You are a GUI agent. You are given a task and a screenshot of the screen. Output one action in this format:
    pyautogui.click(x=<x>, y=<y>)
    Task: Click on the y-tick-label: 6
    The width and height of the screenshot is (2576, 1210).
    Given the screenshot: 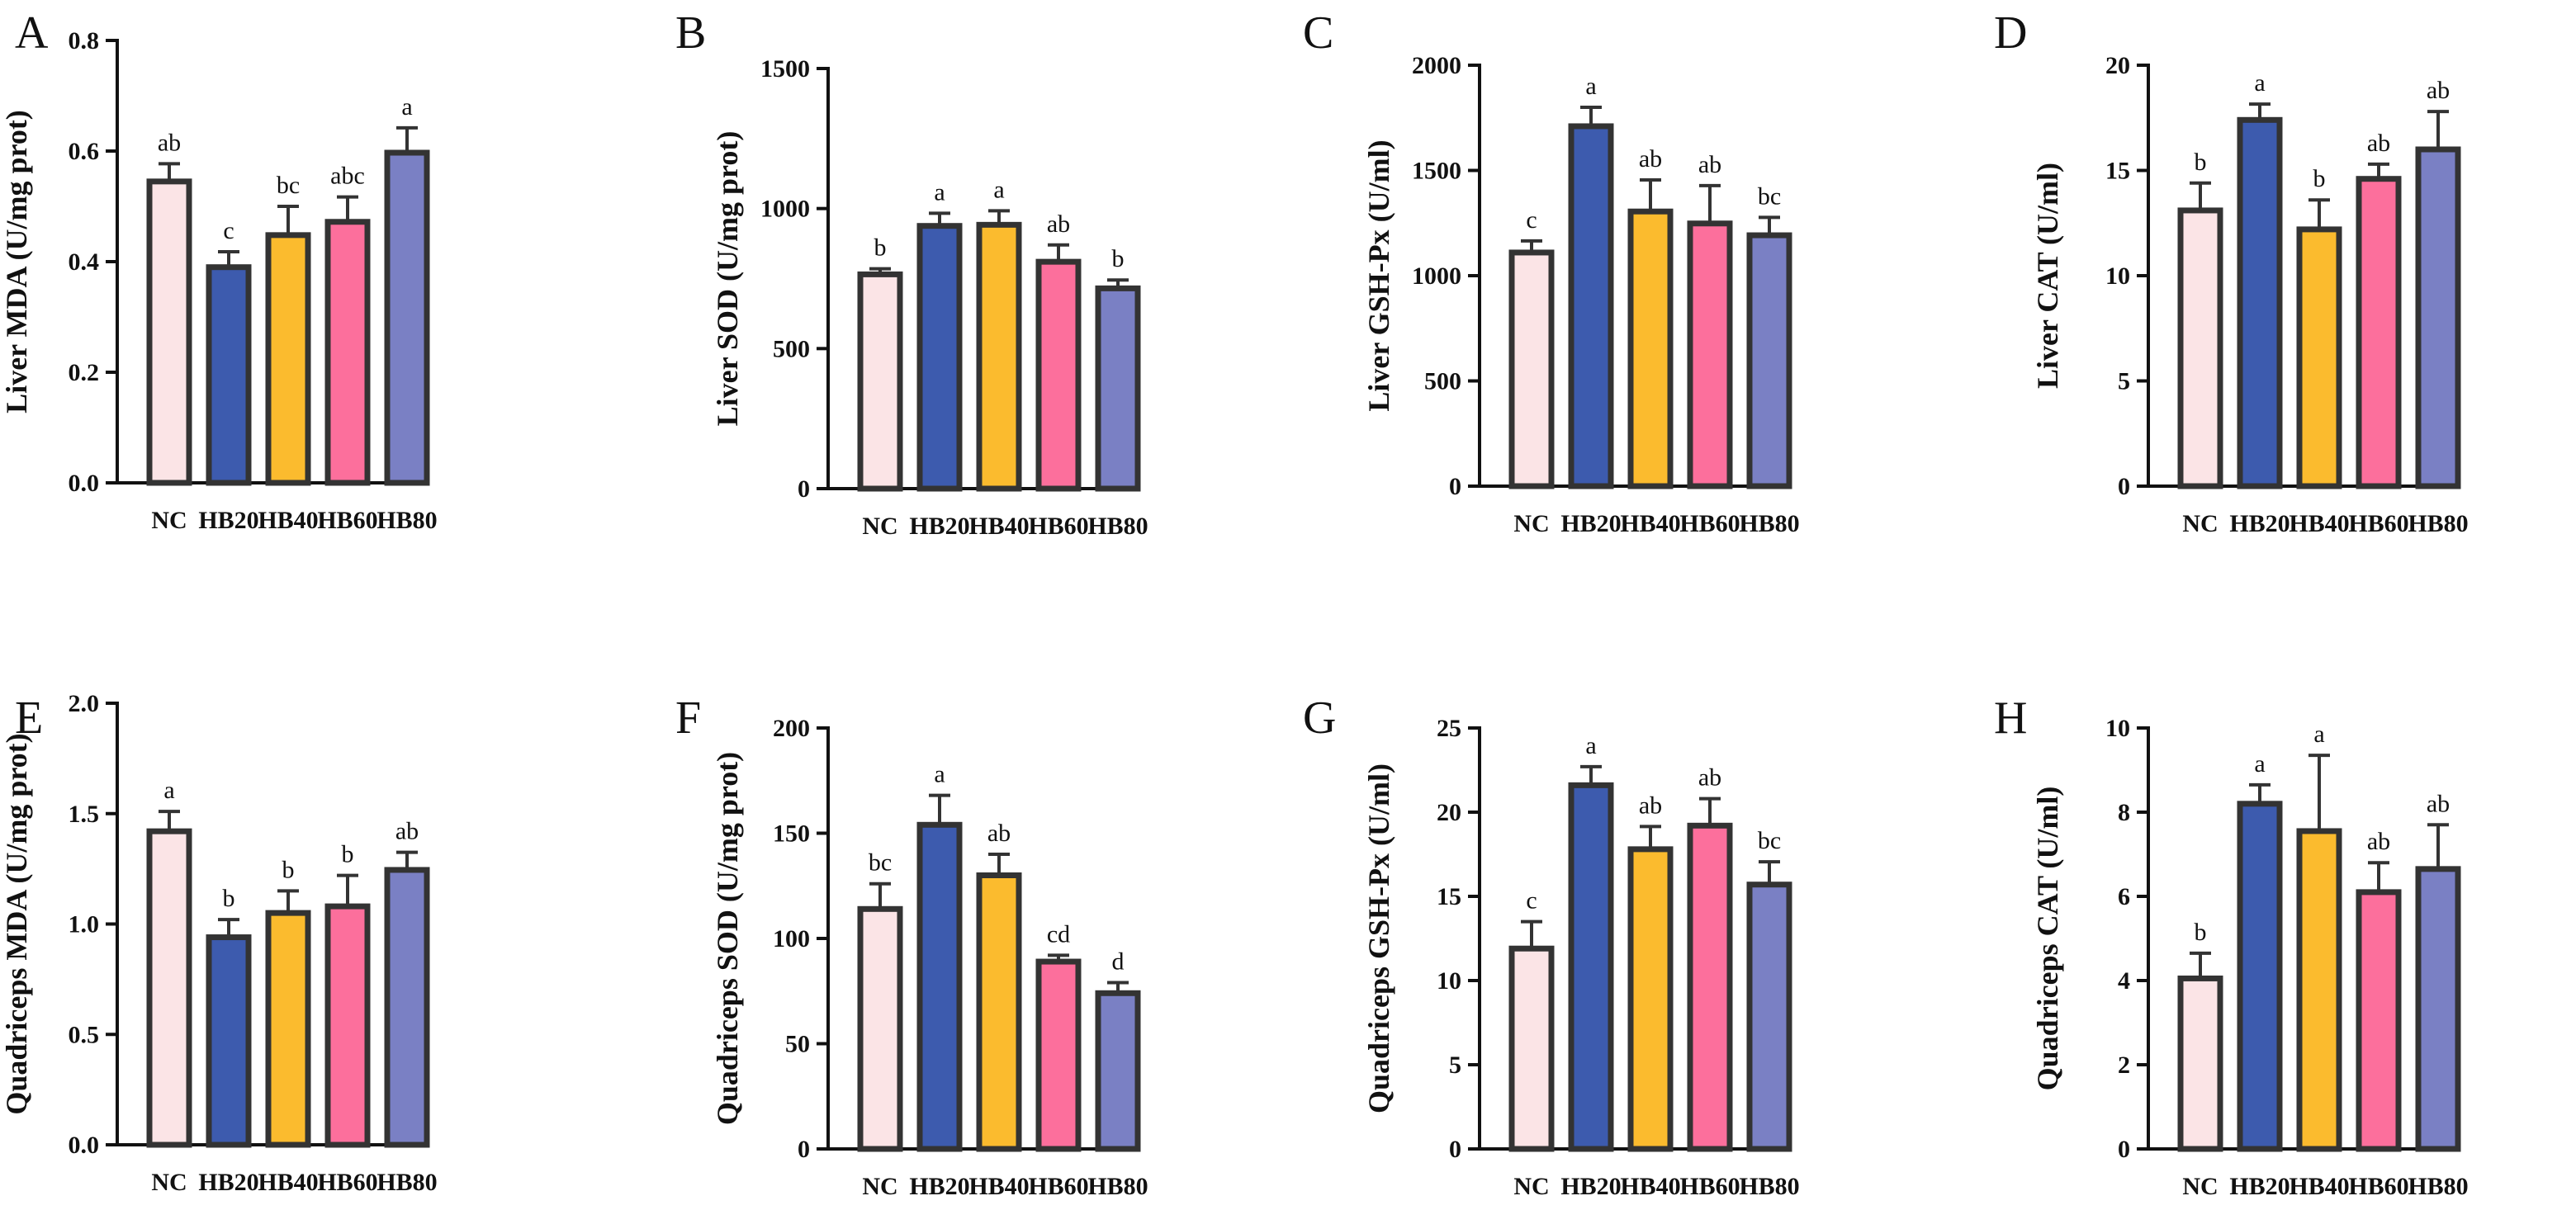 What is the action you would take?
    pyautogui.click(x=2124, y=896)
    